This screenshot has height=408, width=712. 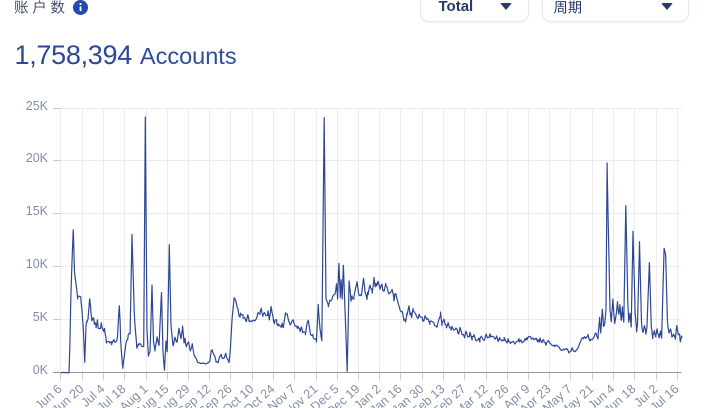 I want to click on svg-text: 5K, so click(x=41, y=317).